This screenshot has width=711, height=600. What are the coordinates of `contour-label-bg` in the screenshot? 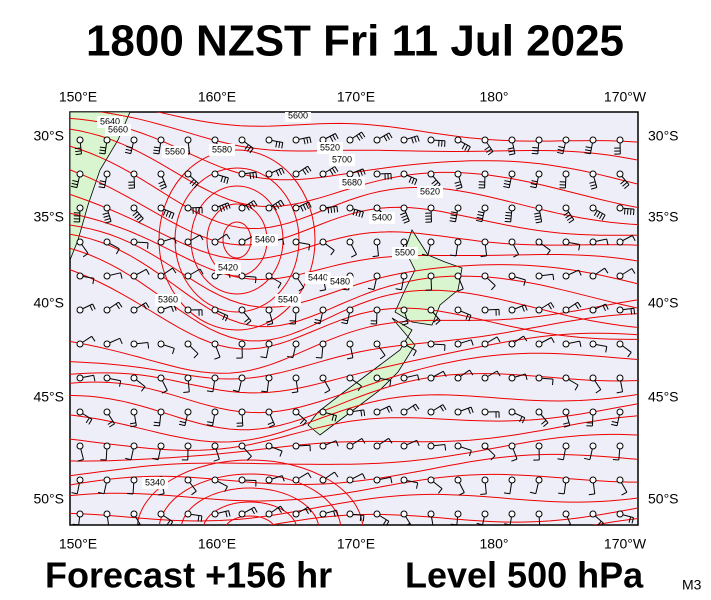 It's located at (318, 278).